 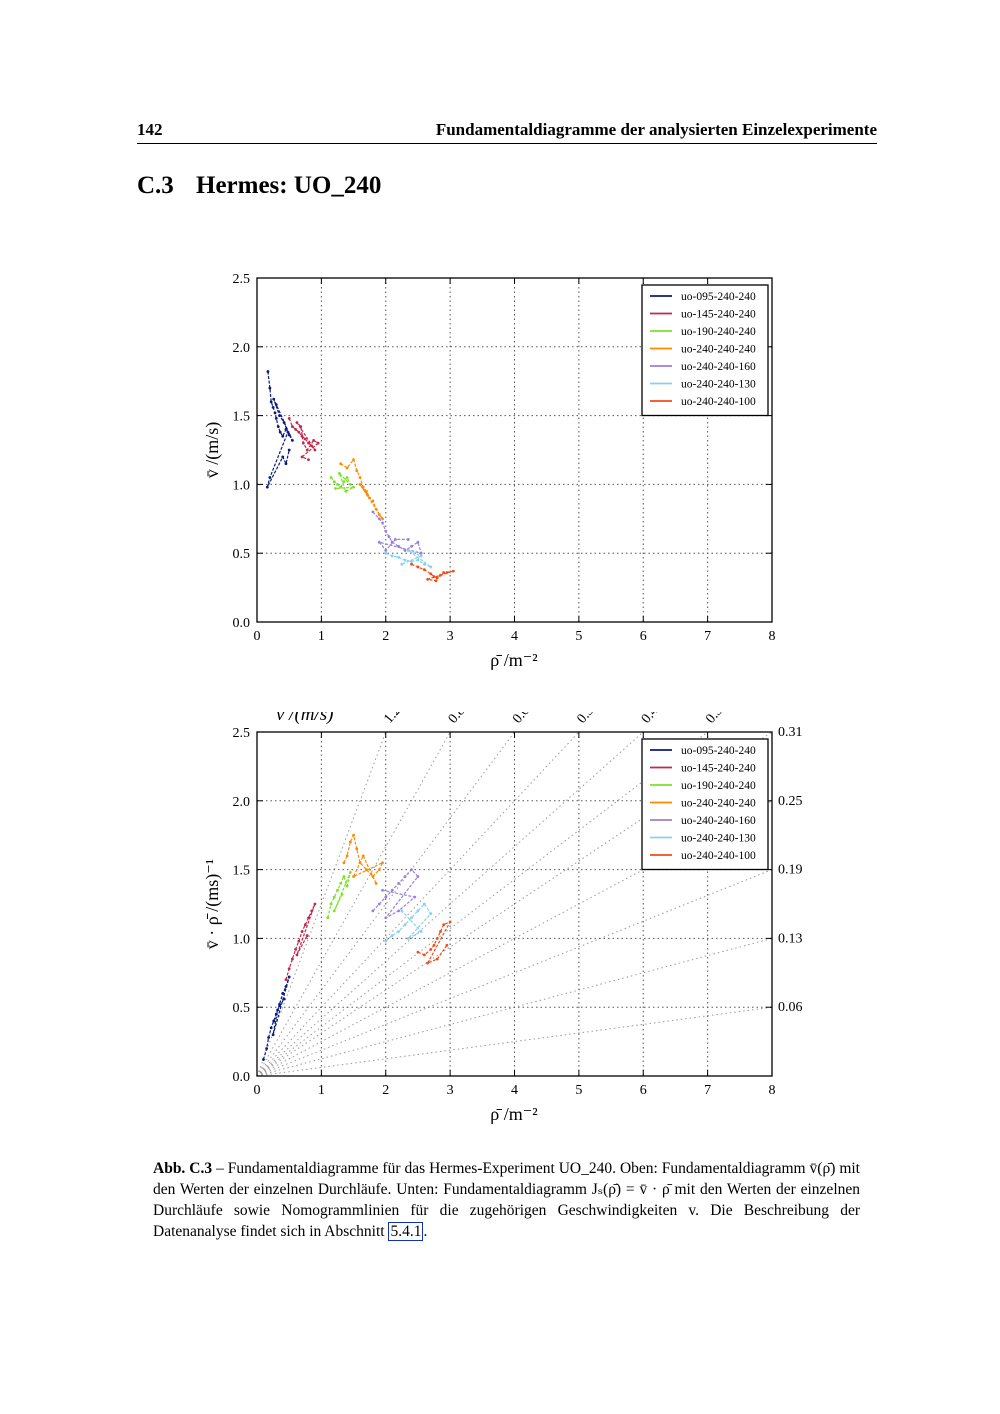 I want to click on nomogram-label: 1.25, so click(x=394, y=719).